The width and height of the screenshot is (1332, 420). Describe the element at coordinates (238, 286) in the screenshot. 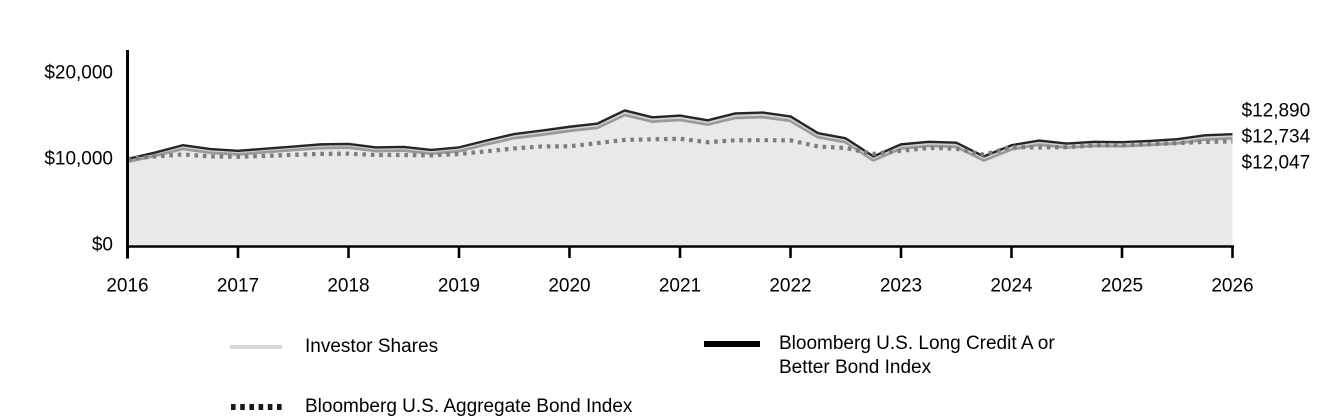

I see `x-tick-label: 2017` at that location.